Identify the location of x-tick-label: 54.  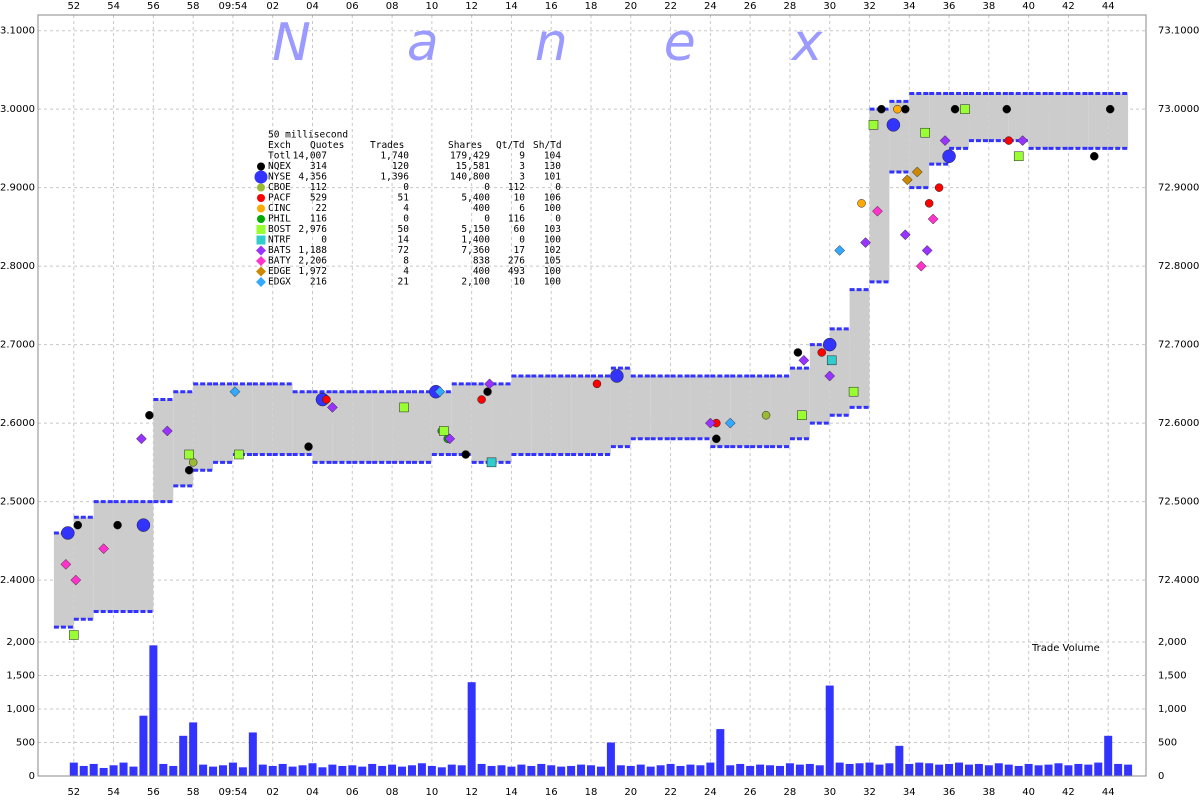
(113, 792).